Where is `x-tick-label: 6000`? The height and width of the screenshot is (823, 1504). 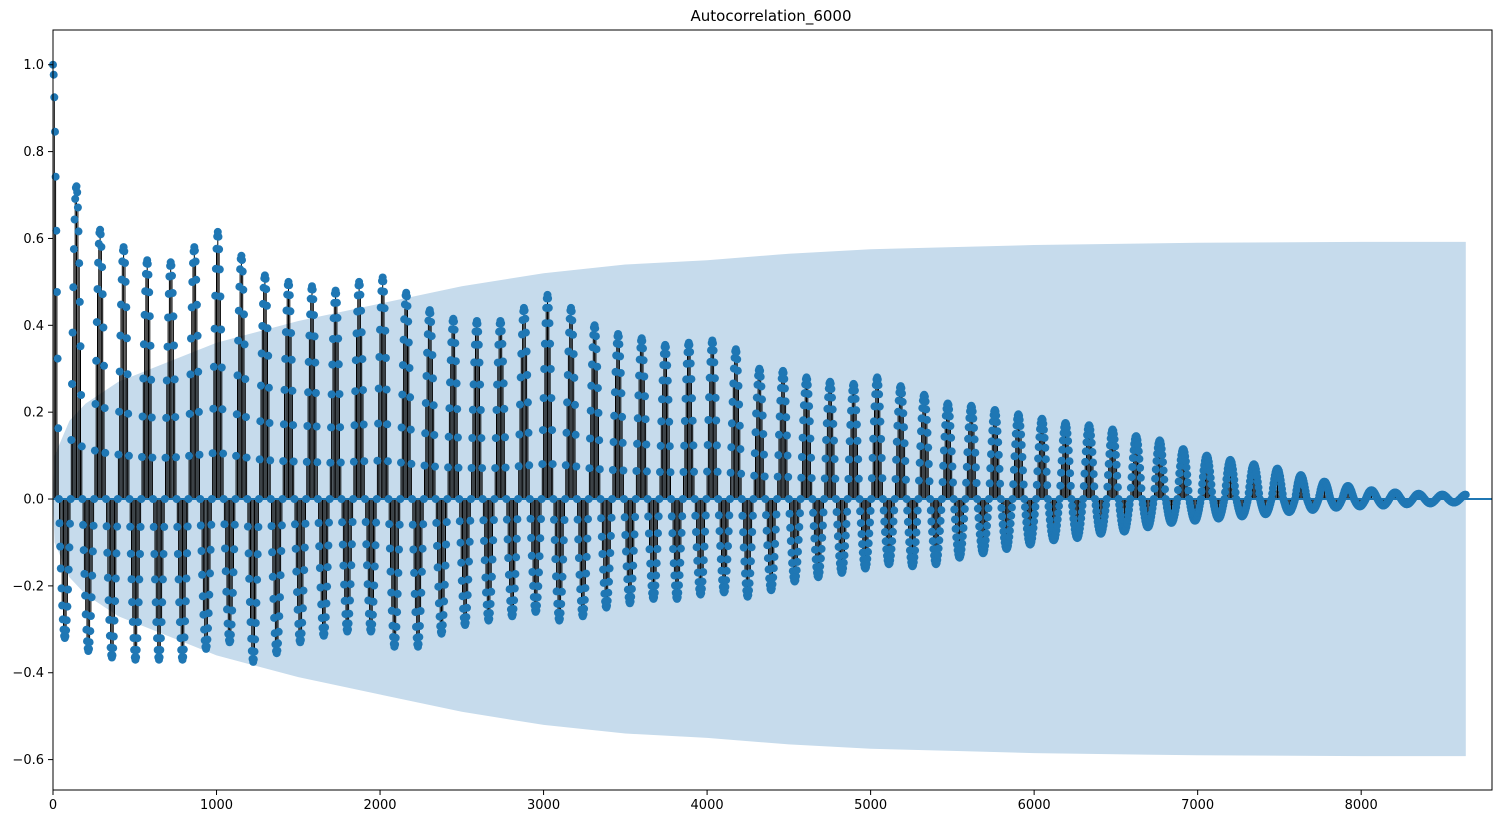 x-tick-label: 6000 is located at coordinates (1034, 805).